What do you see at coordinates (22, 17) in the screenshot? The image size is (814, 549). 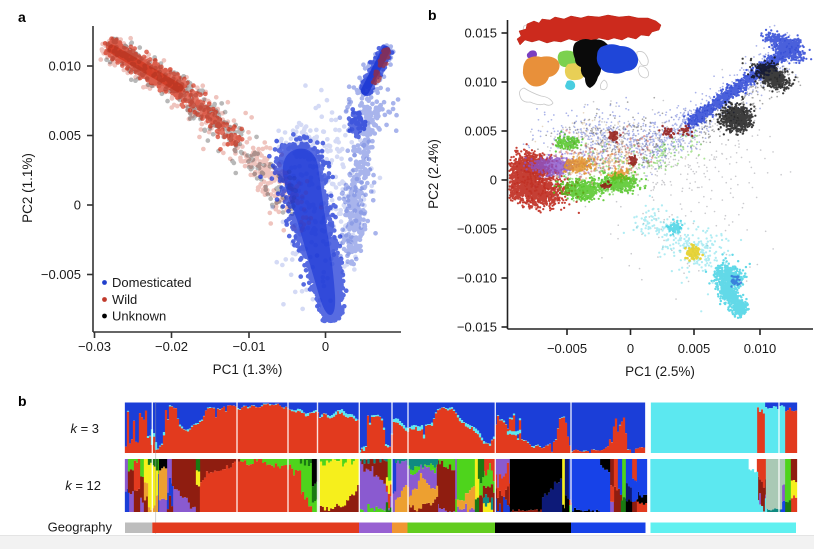 I see `svg-text: a` at bounding box center [22, 17].